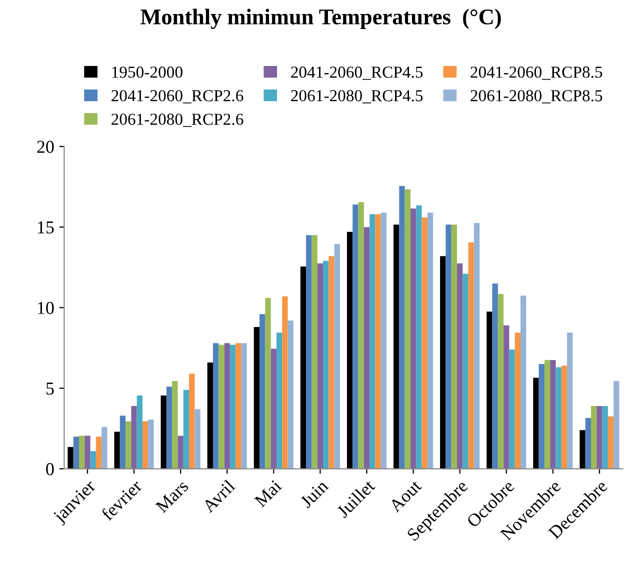  I want to click on y-tick-label: 15, so click(46, 227).